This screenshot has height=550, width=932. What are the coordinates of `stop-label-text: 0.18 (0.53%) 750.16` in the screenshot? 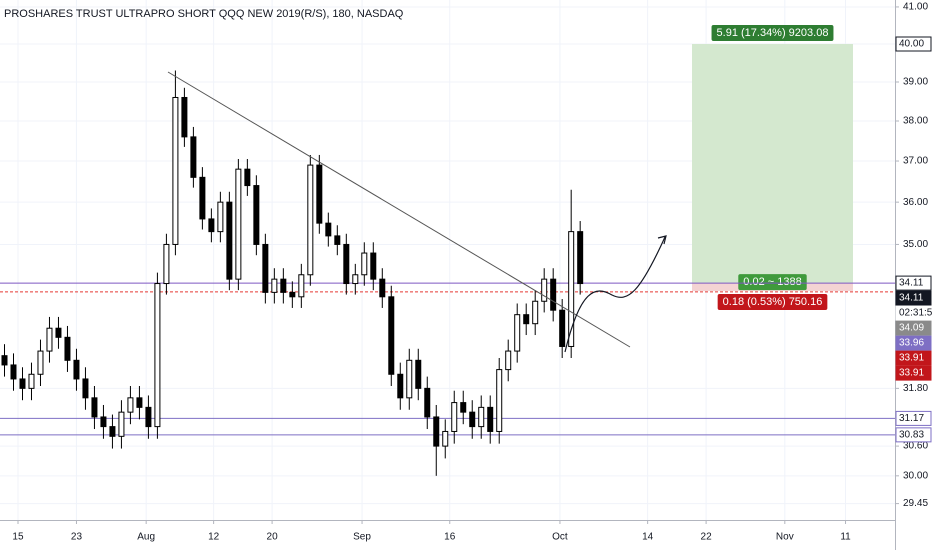 It's located at (773, 302).